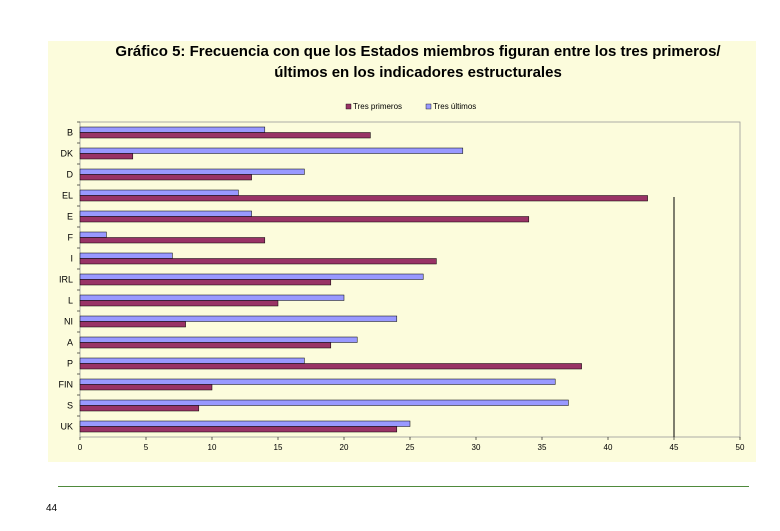  I want to click on chart-title-line: últimos en los indicadores estructurales, so click(418, 72).